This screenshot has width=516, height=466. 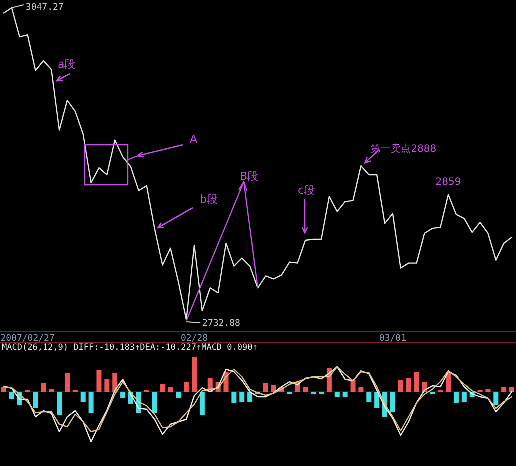 I want to click on data-label: 第一卖点2888, so click(x=404, y=149).